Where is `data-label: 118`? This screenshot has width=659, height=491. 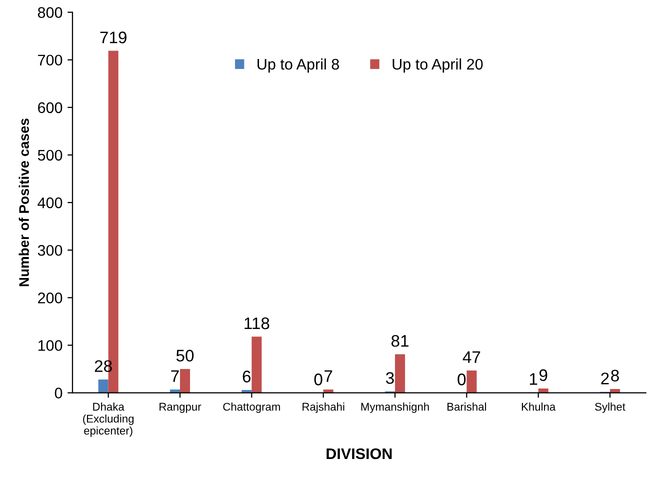 data-label: 118 is located at coordinates (257, 323).